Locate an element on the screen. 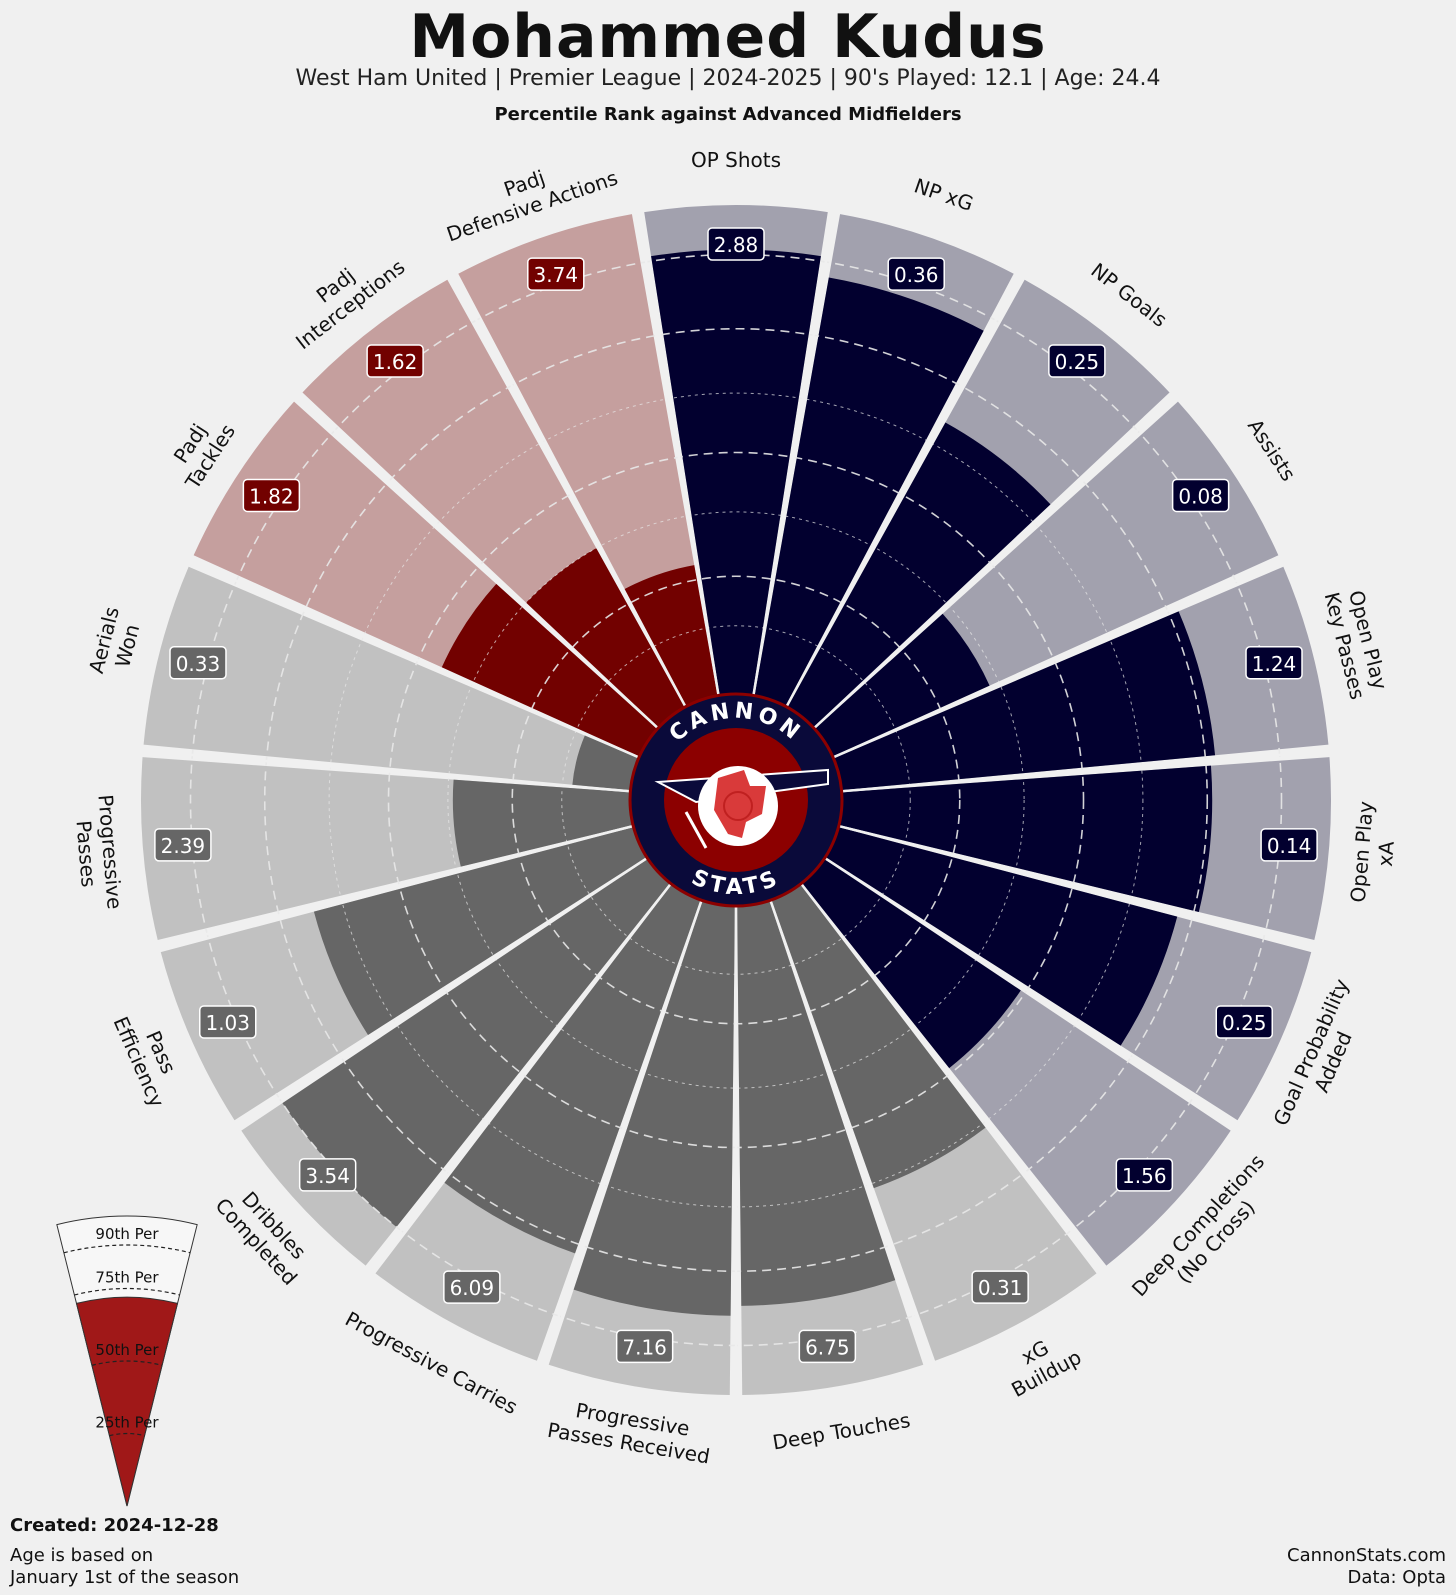 Image resolution: width=1456 pixels, height=1595 pixels. category-label-open-play-key-passes: Open PlayKey Passes is located at coordinates (1356, 643).